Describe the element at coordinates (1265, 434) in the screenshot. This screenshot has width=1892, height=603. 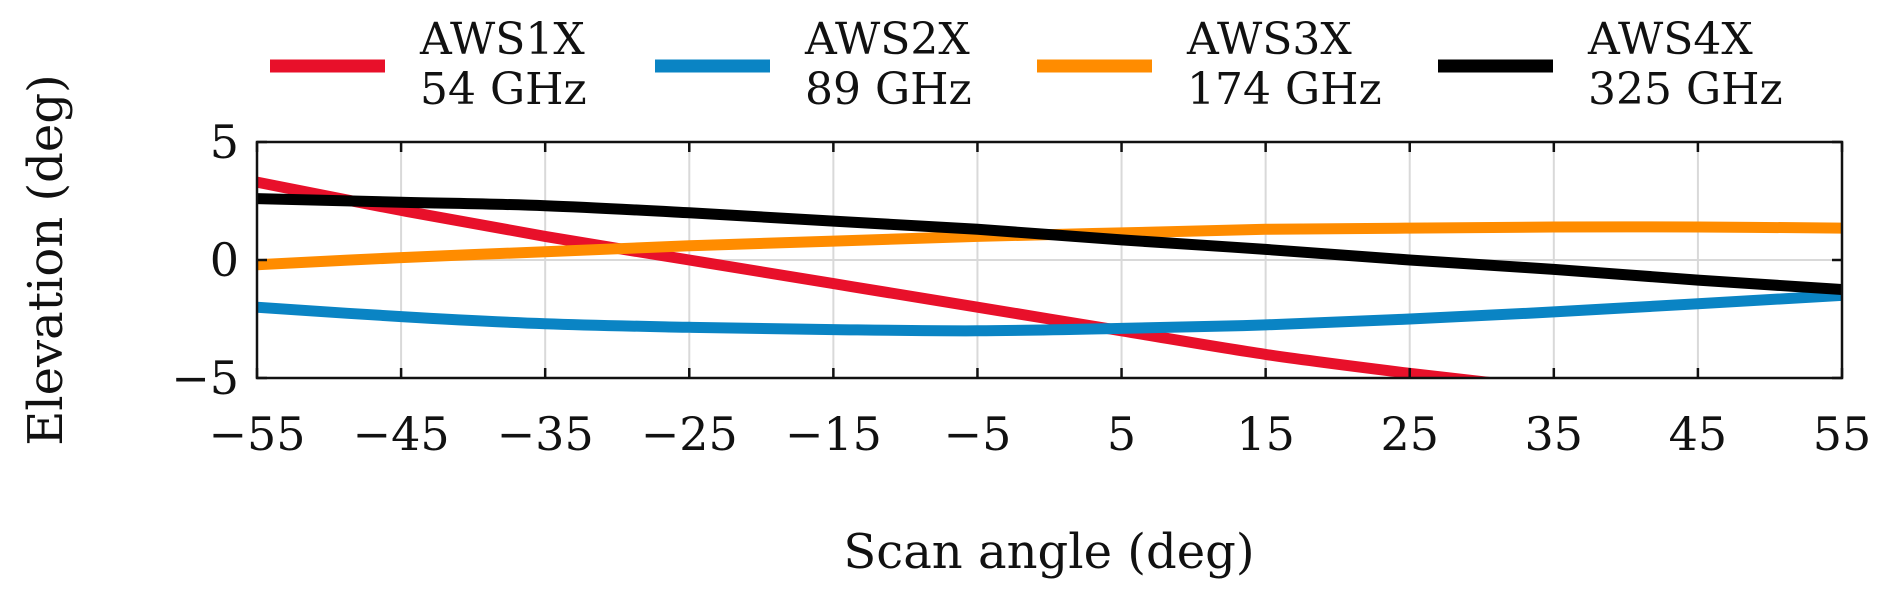
I see `x-tick-label: 15` at that location.